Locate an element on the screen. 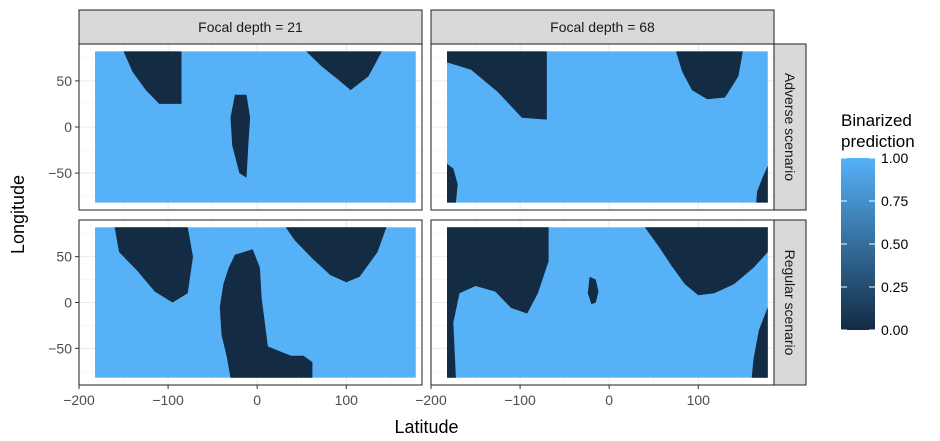 This screenshot has width=940, height=441. facet-strip-row-label: Adverse scenario is located at coordinates (790, 127).